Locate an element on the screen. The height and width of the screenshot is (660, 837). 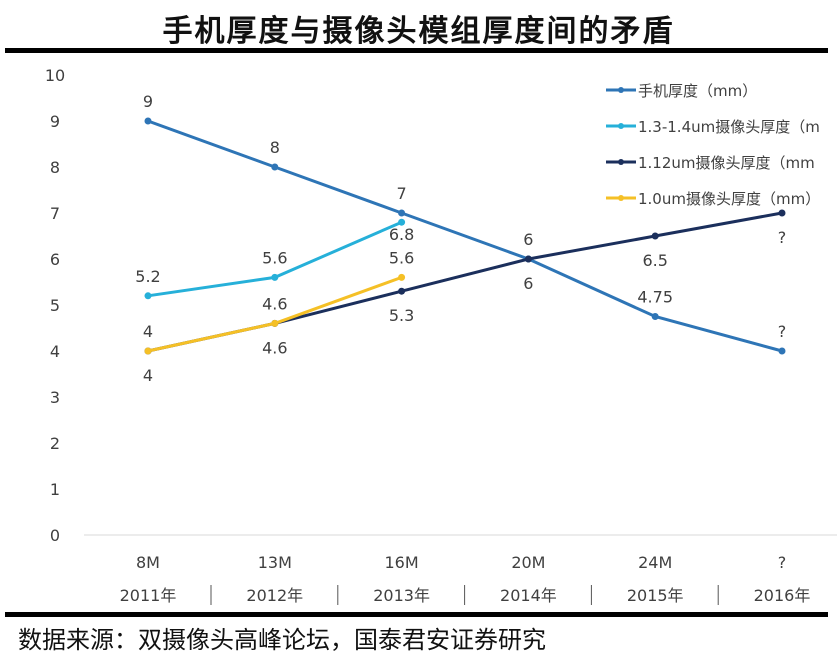
x-tick-label-year: 2015年 is located at coordinates (655, 595).